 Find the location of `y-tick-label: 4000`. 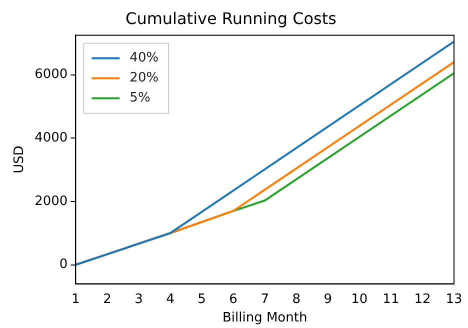

y-tick-label: 4000 is located at coordinates (51, 138).